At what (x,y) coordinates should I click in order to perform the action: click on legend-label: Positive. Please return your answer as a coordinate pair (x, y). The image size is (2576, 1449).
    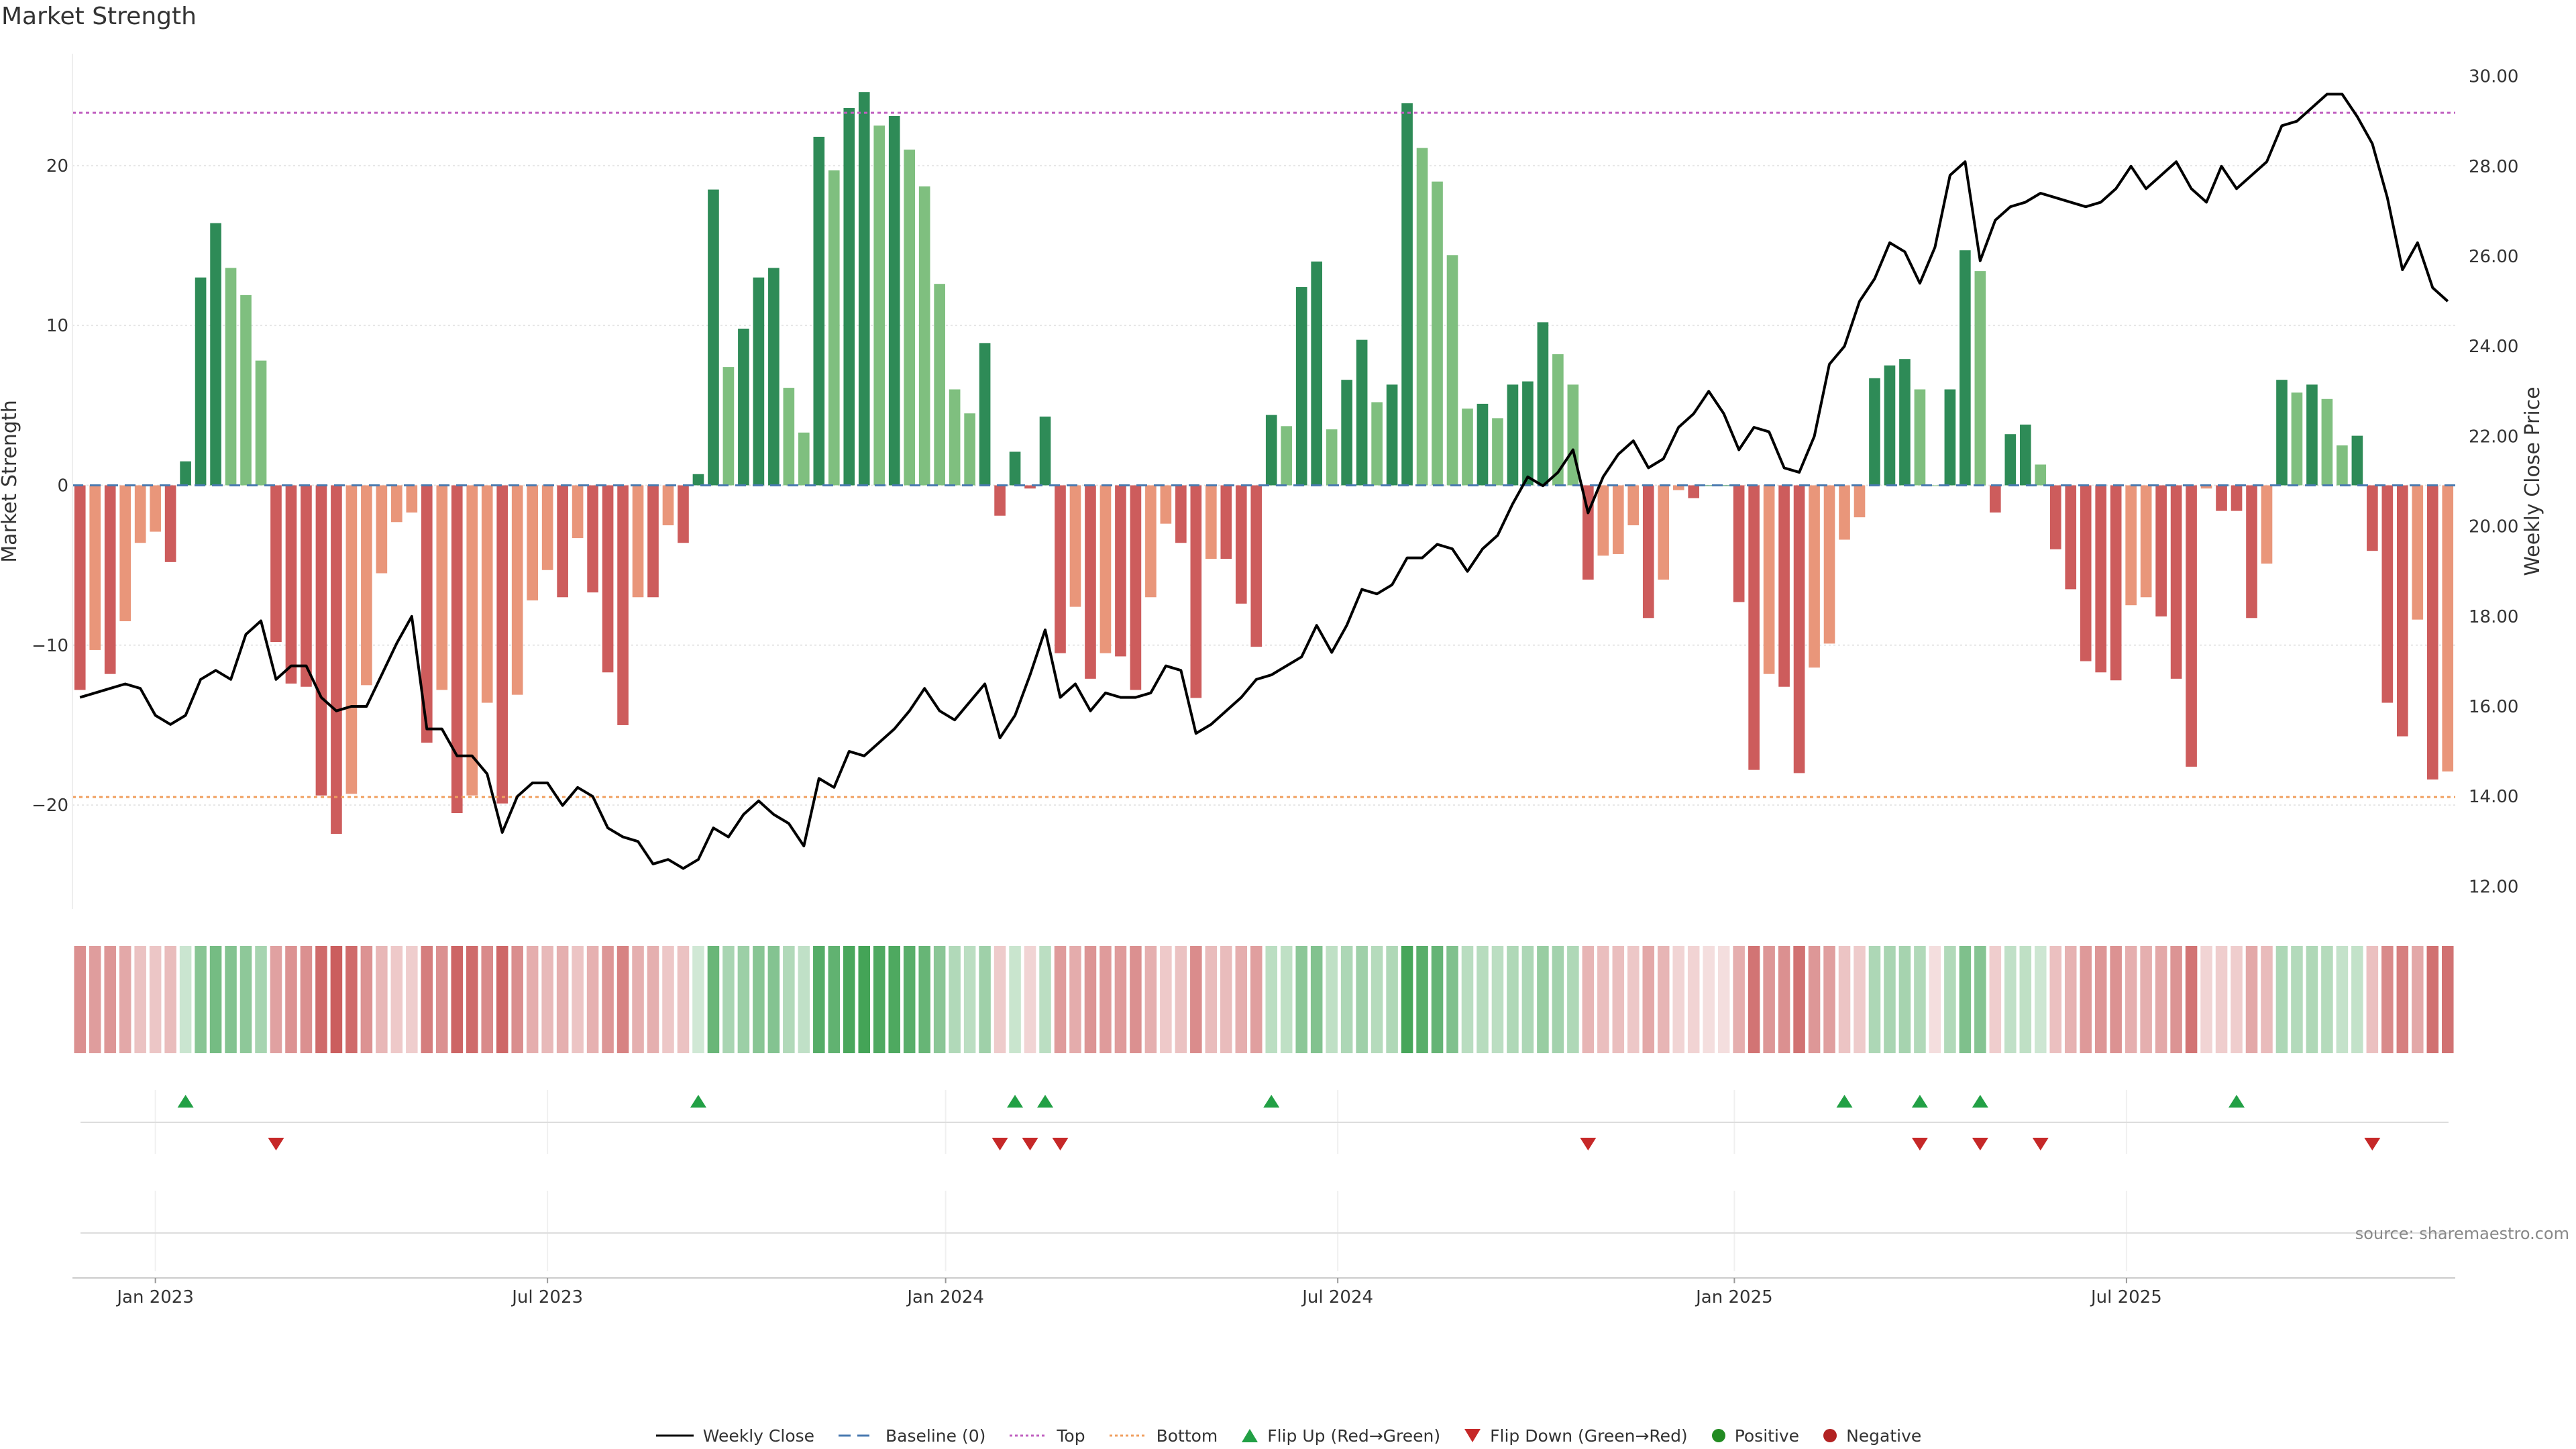
    Looking at the image, I should click on (1767, 1436).